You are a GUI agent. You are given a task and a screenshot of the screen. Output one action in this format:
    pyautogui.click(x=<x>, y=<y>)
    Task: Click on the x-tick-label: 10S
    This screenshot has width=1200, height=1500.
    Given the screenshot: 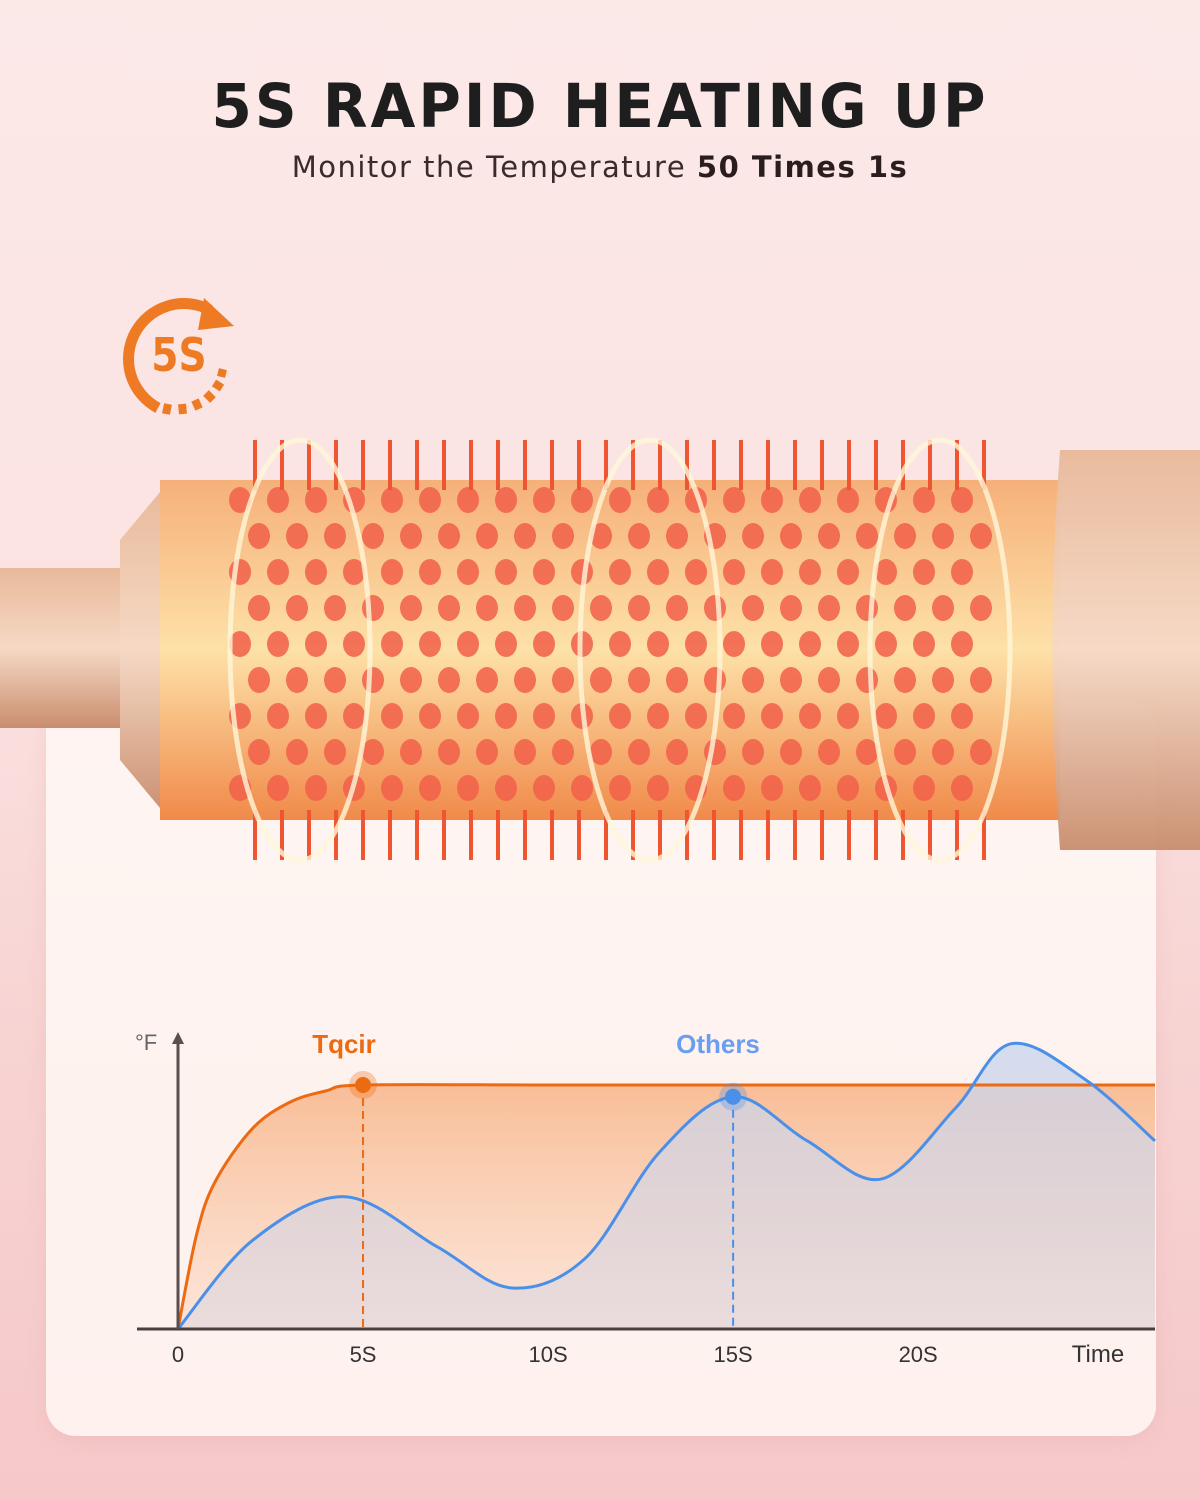 What is the action you would take?
    pyautogui.click(x=547, y=1354)
    